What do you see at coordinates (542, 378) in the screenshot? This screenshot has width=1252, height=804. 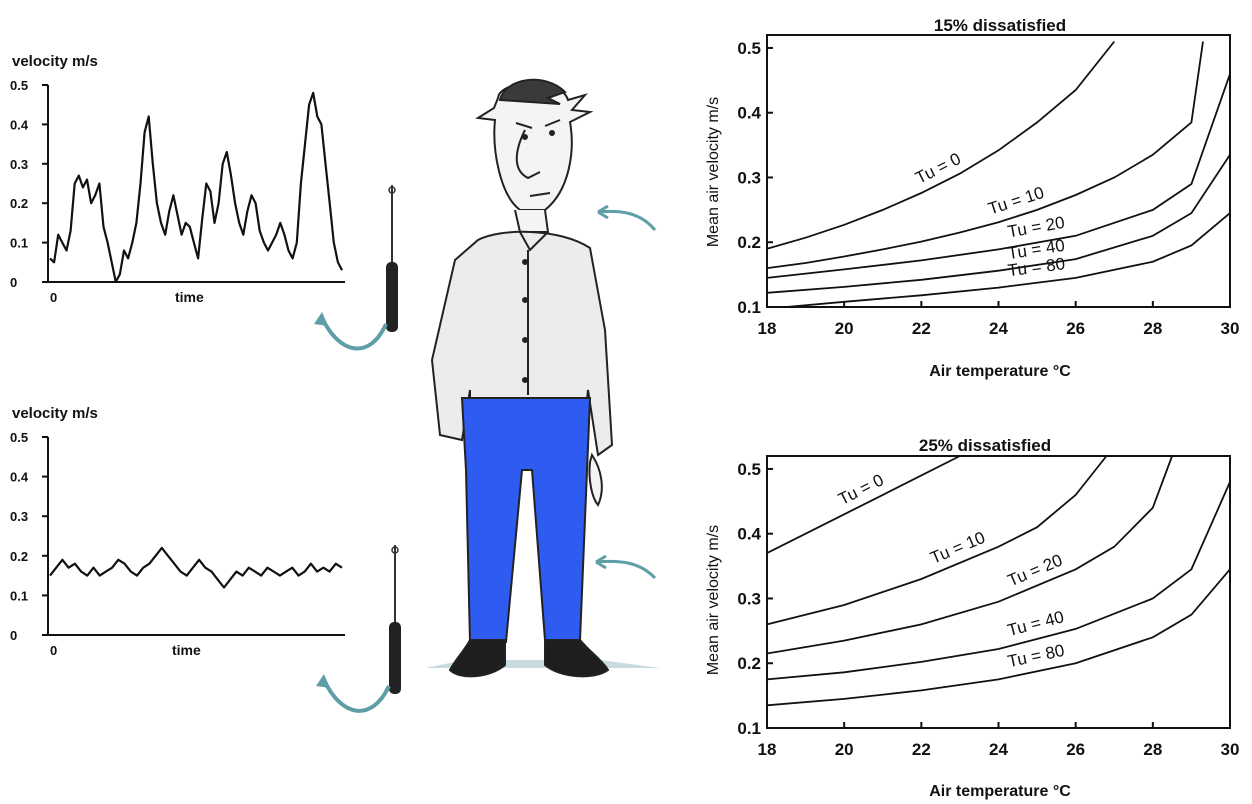 I see `person-illustration` at bounding box center [542, 378].